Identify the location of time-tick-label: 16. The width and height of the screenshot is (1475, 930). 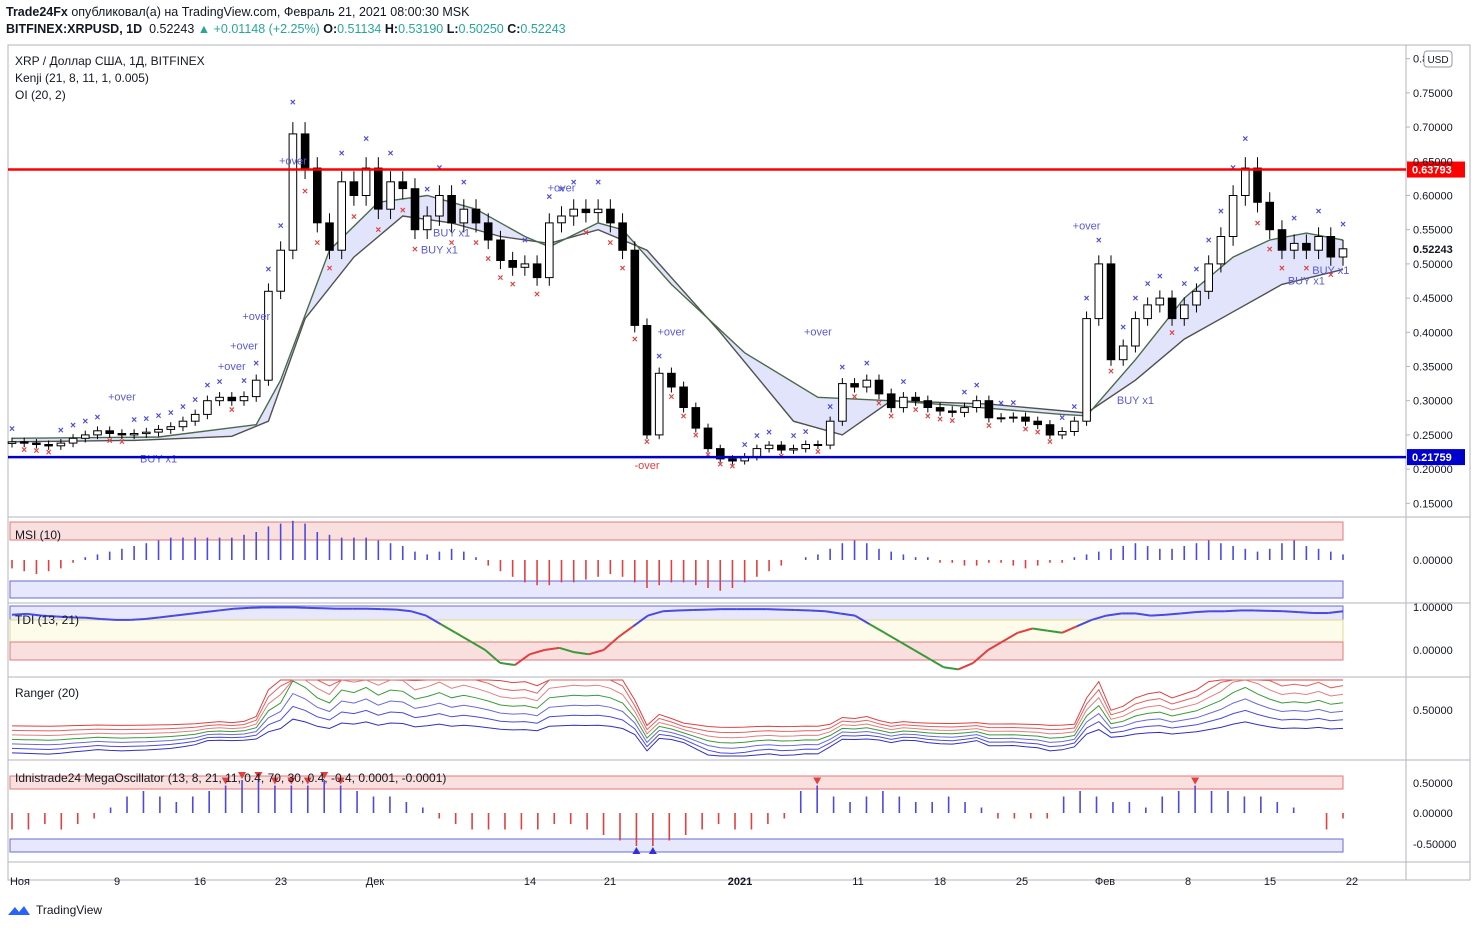
(200, 882).